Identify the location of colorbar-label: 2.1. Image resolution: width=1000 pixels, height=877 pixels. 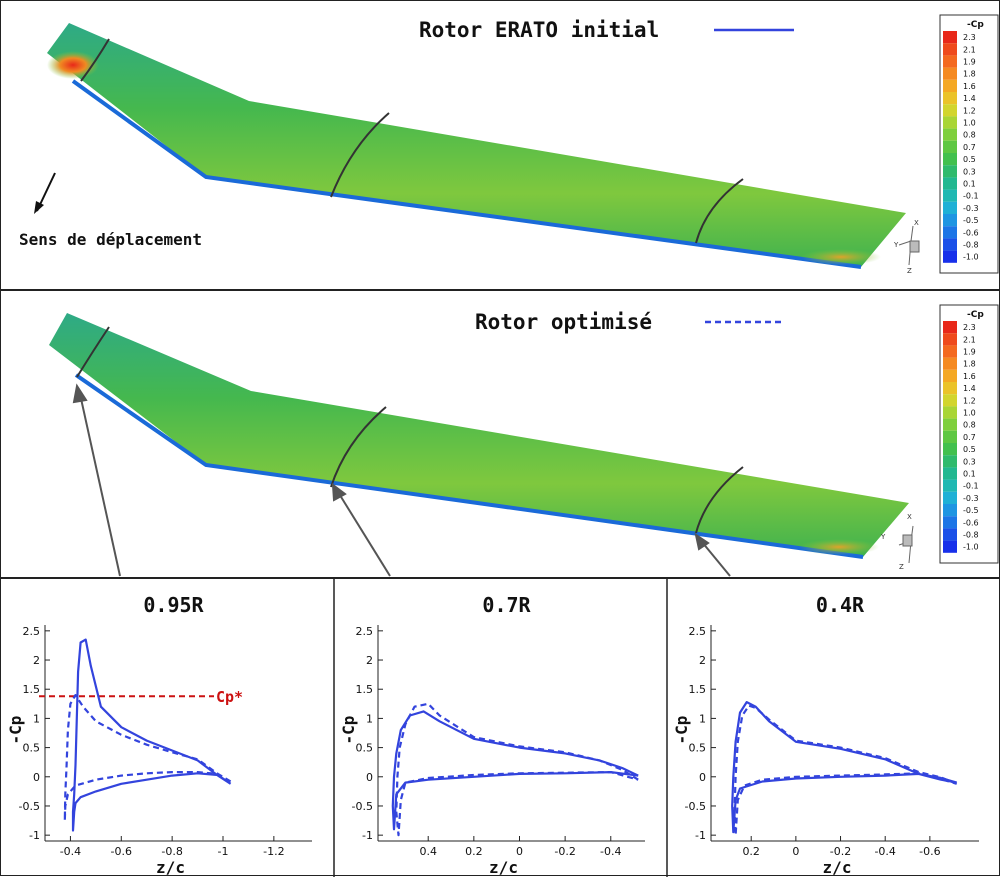
(969, 49).